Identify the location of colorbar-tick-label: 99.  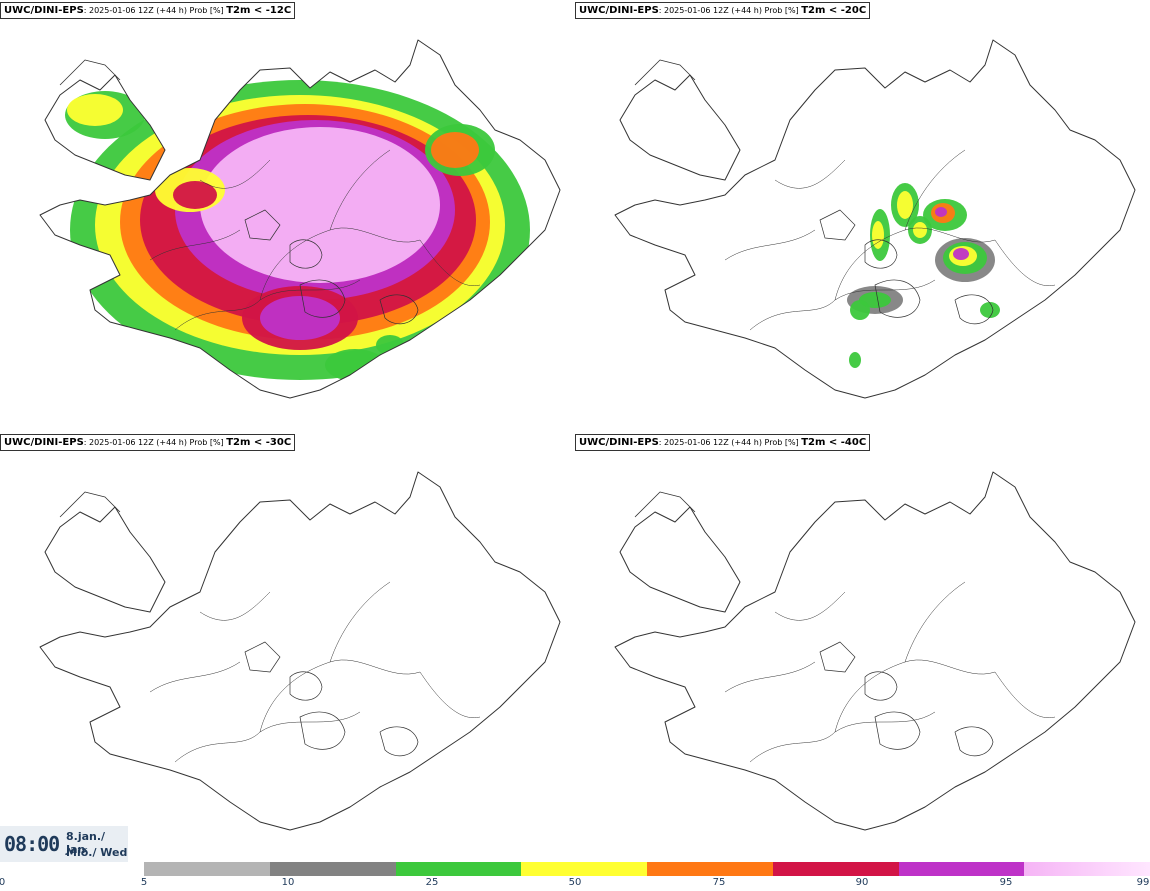
(1143, 882).